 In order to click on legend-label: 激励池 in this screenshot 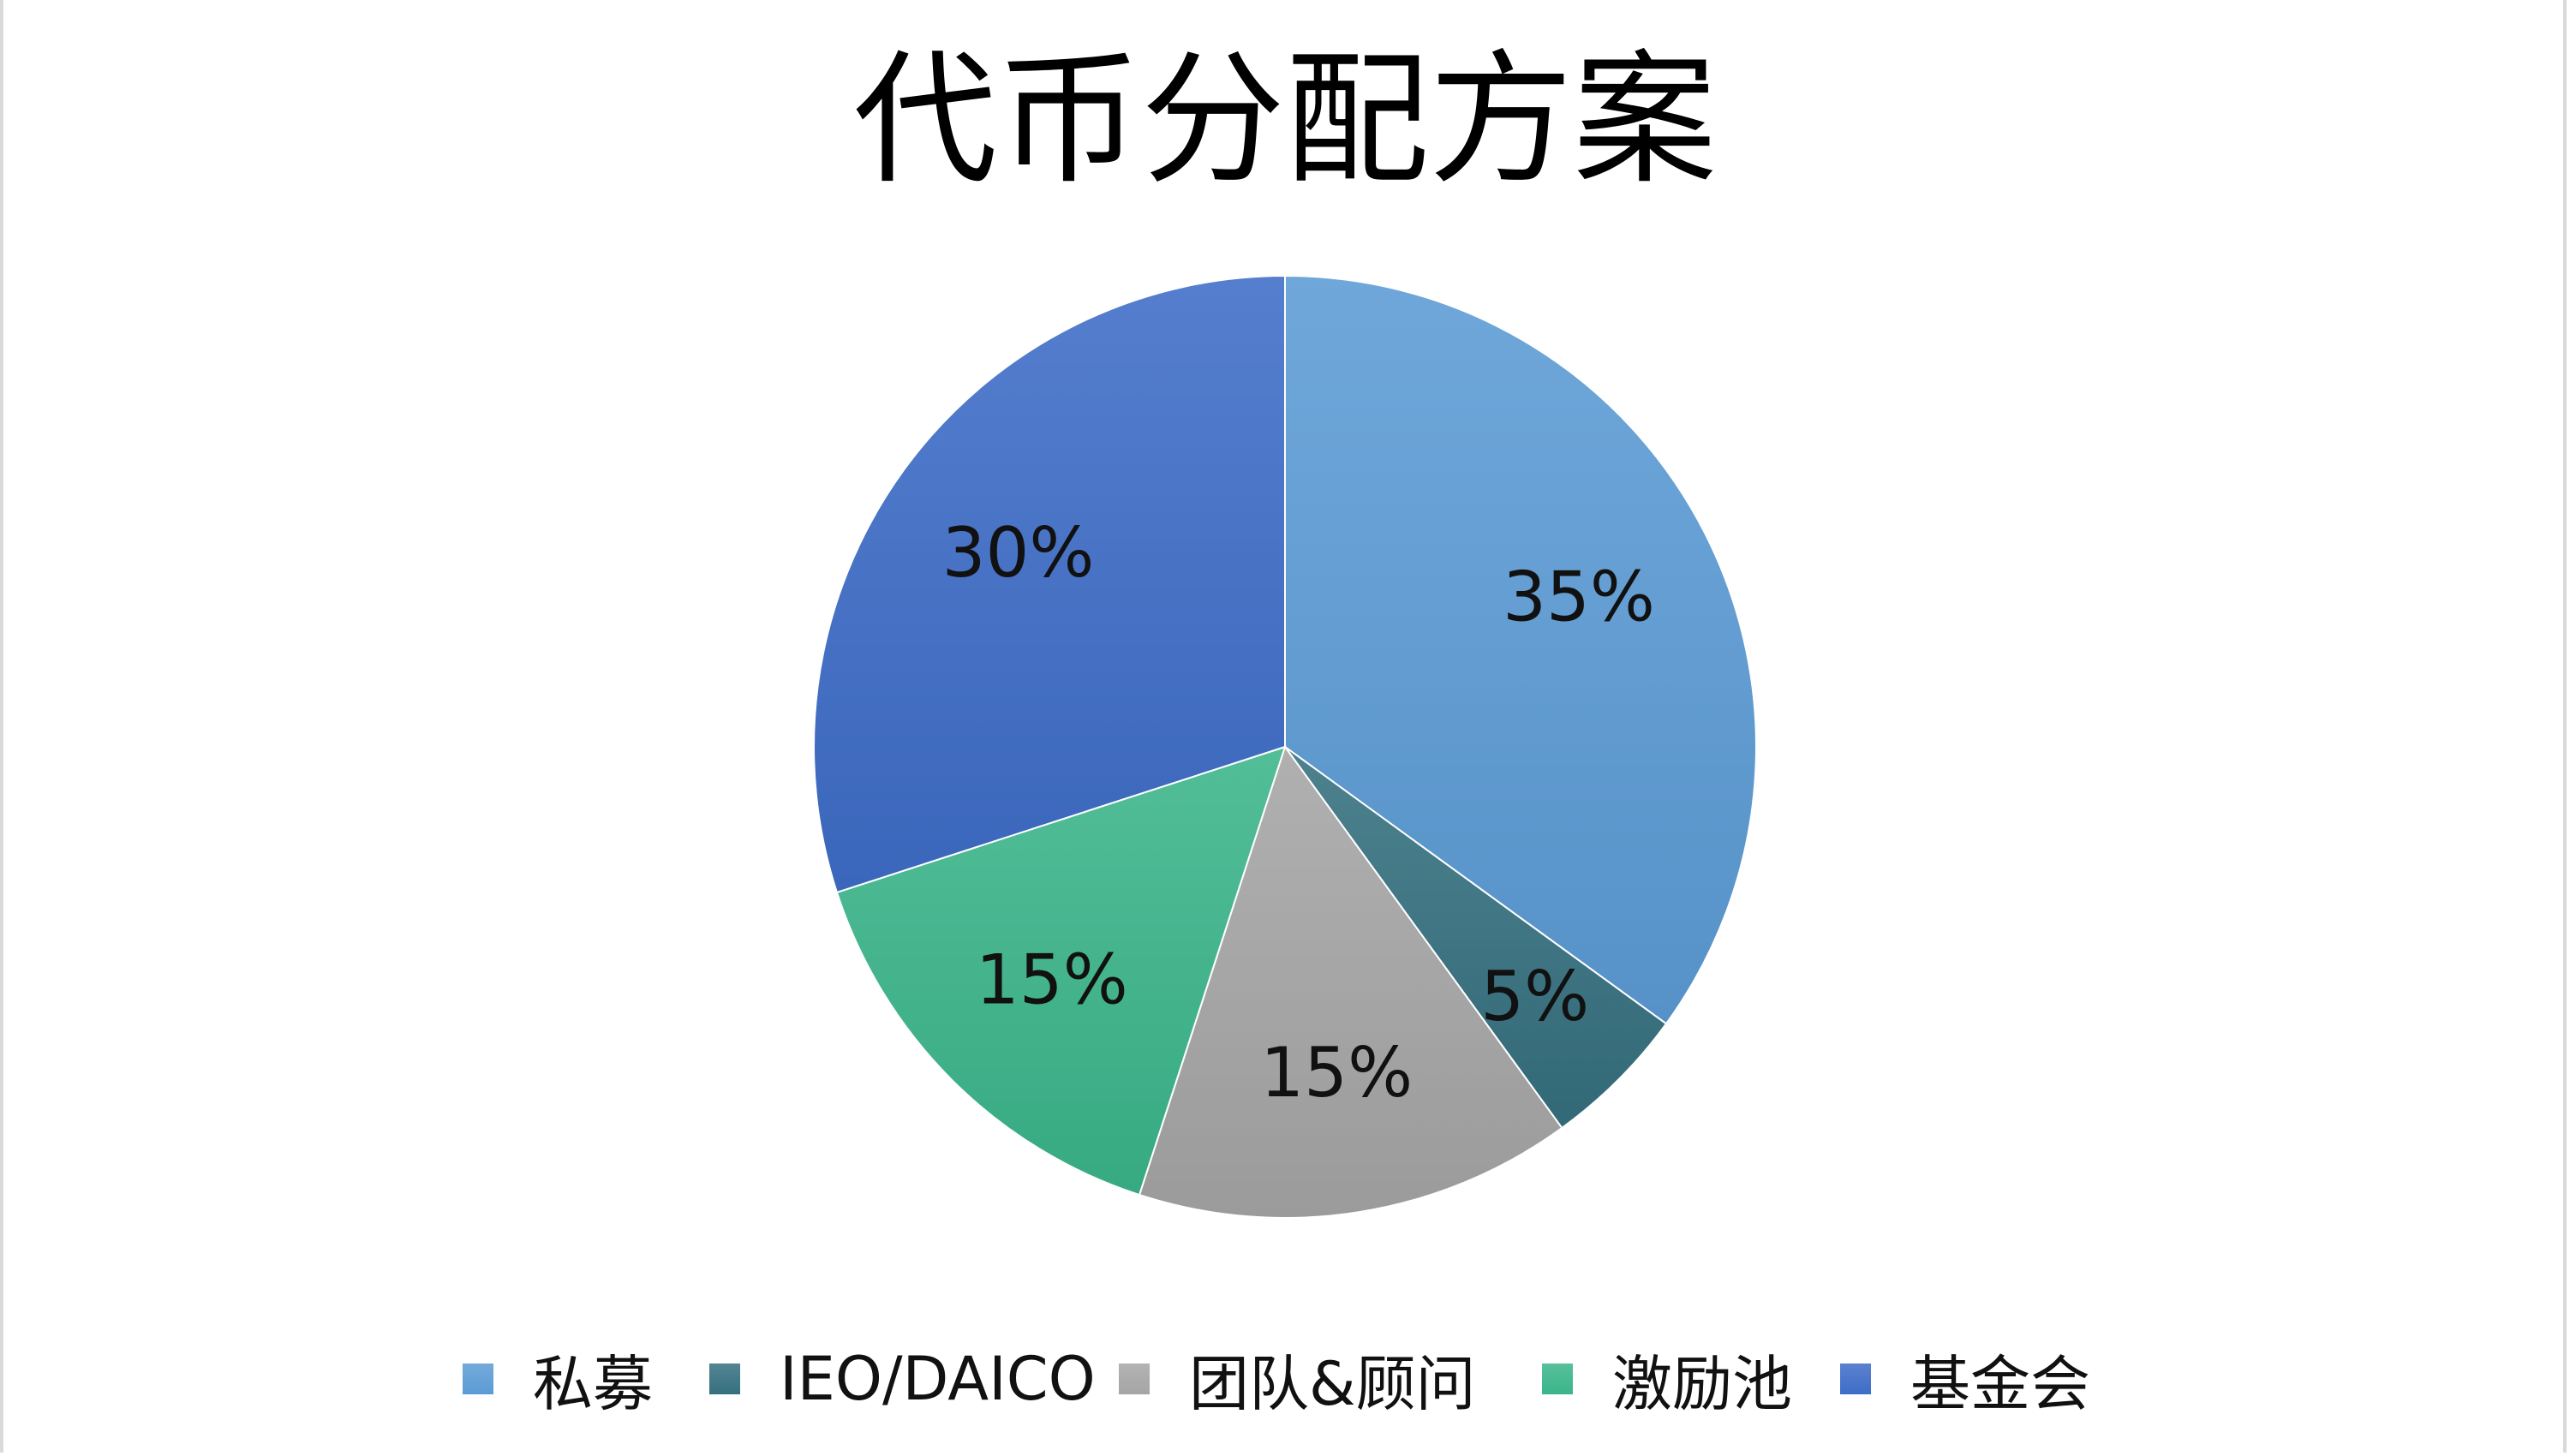, I will do `click(1702, 1379)`.